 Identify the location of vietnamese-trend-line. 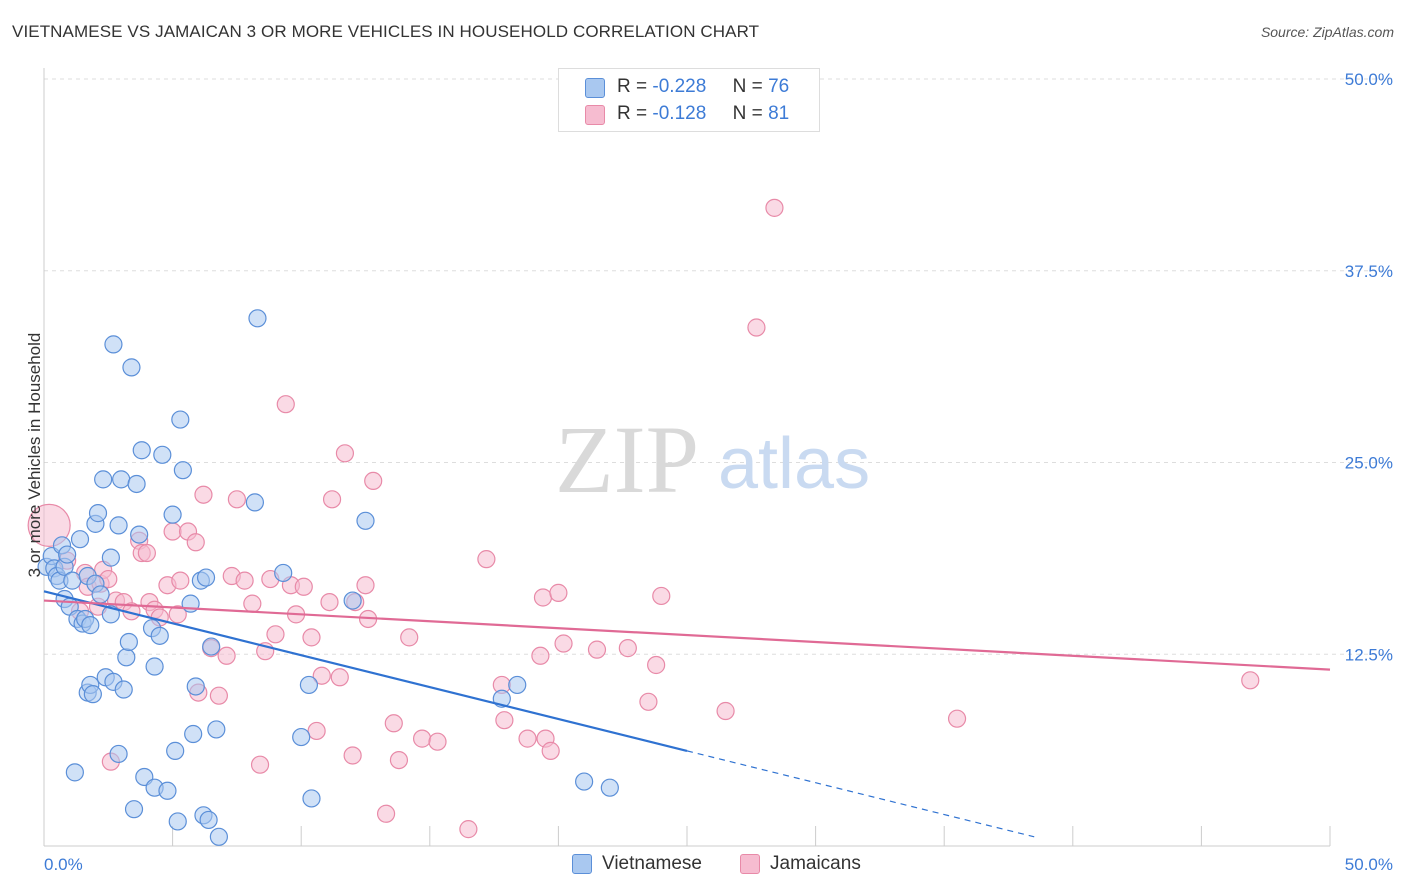
(365, 671).